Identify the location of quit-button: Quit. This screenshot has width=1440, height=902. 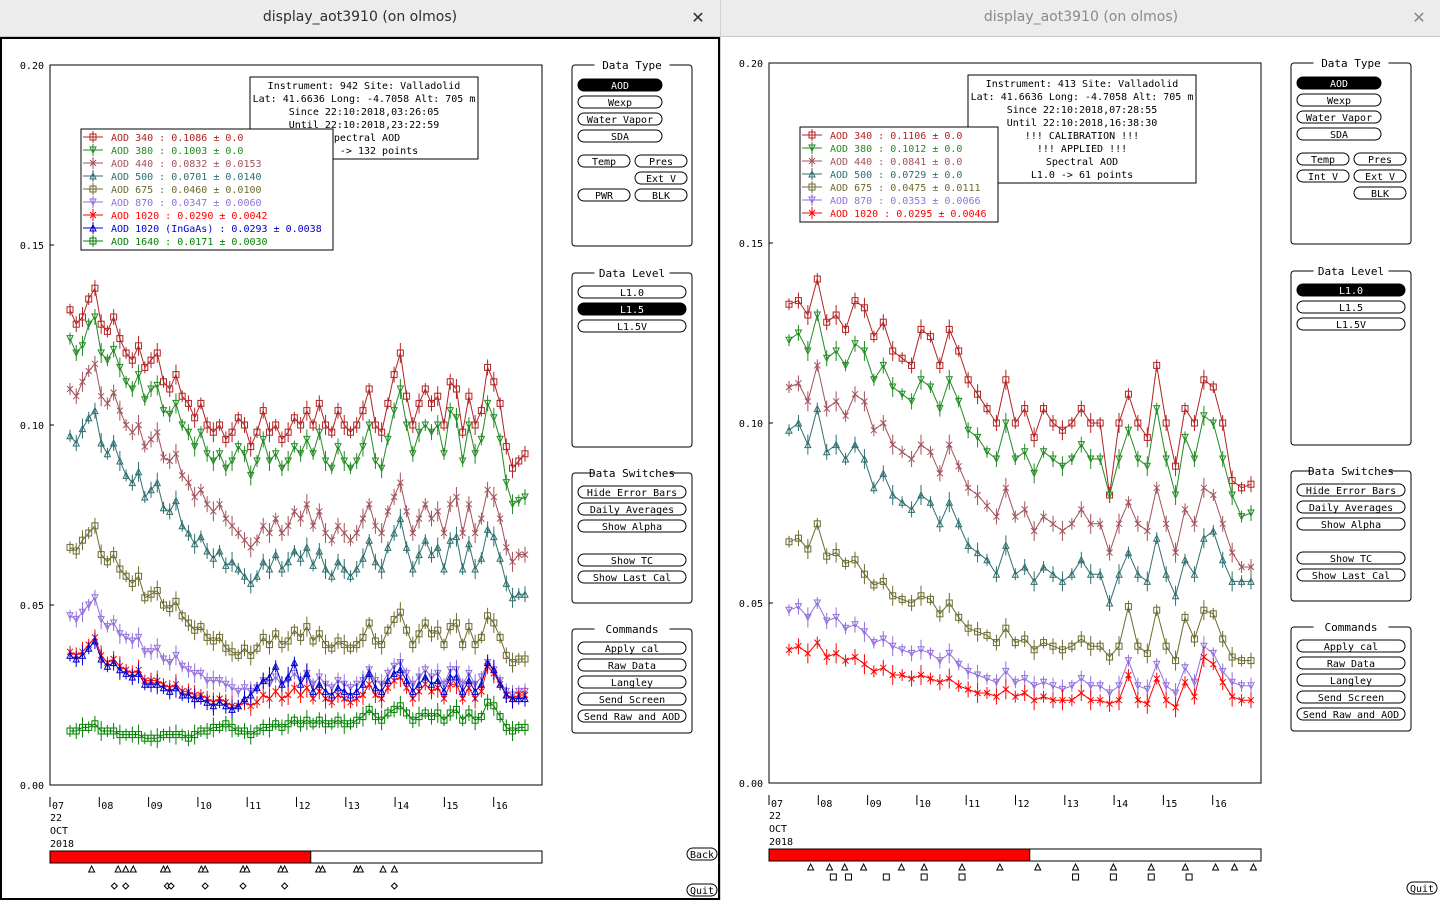
(1422, 888).